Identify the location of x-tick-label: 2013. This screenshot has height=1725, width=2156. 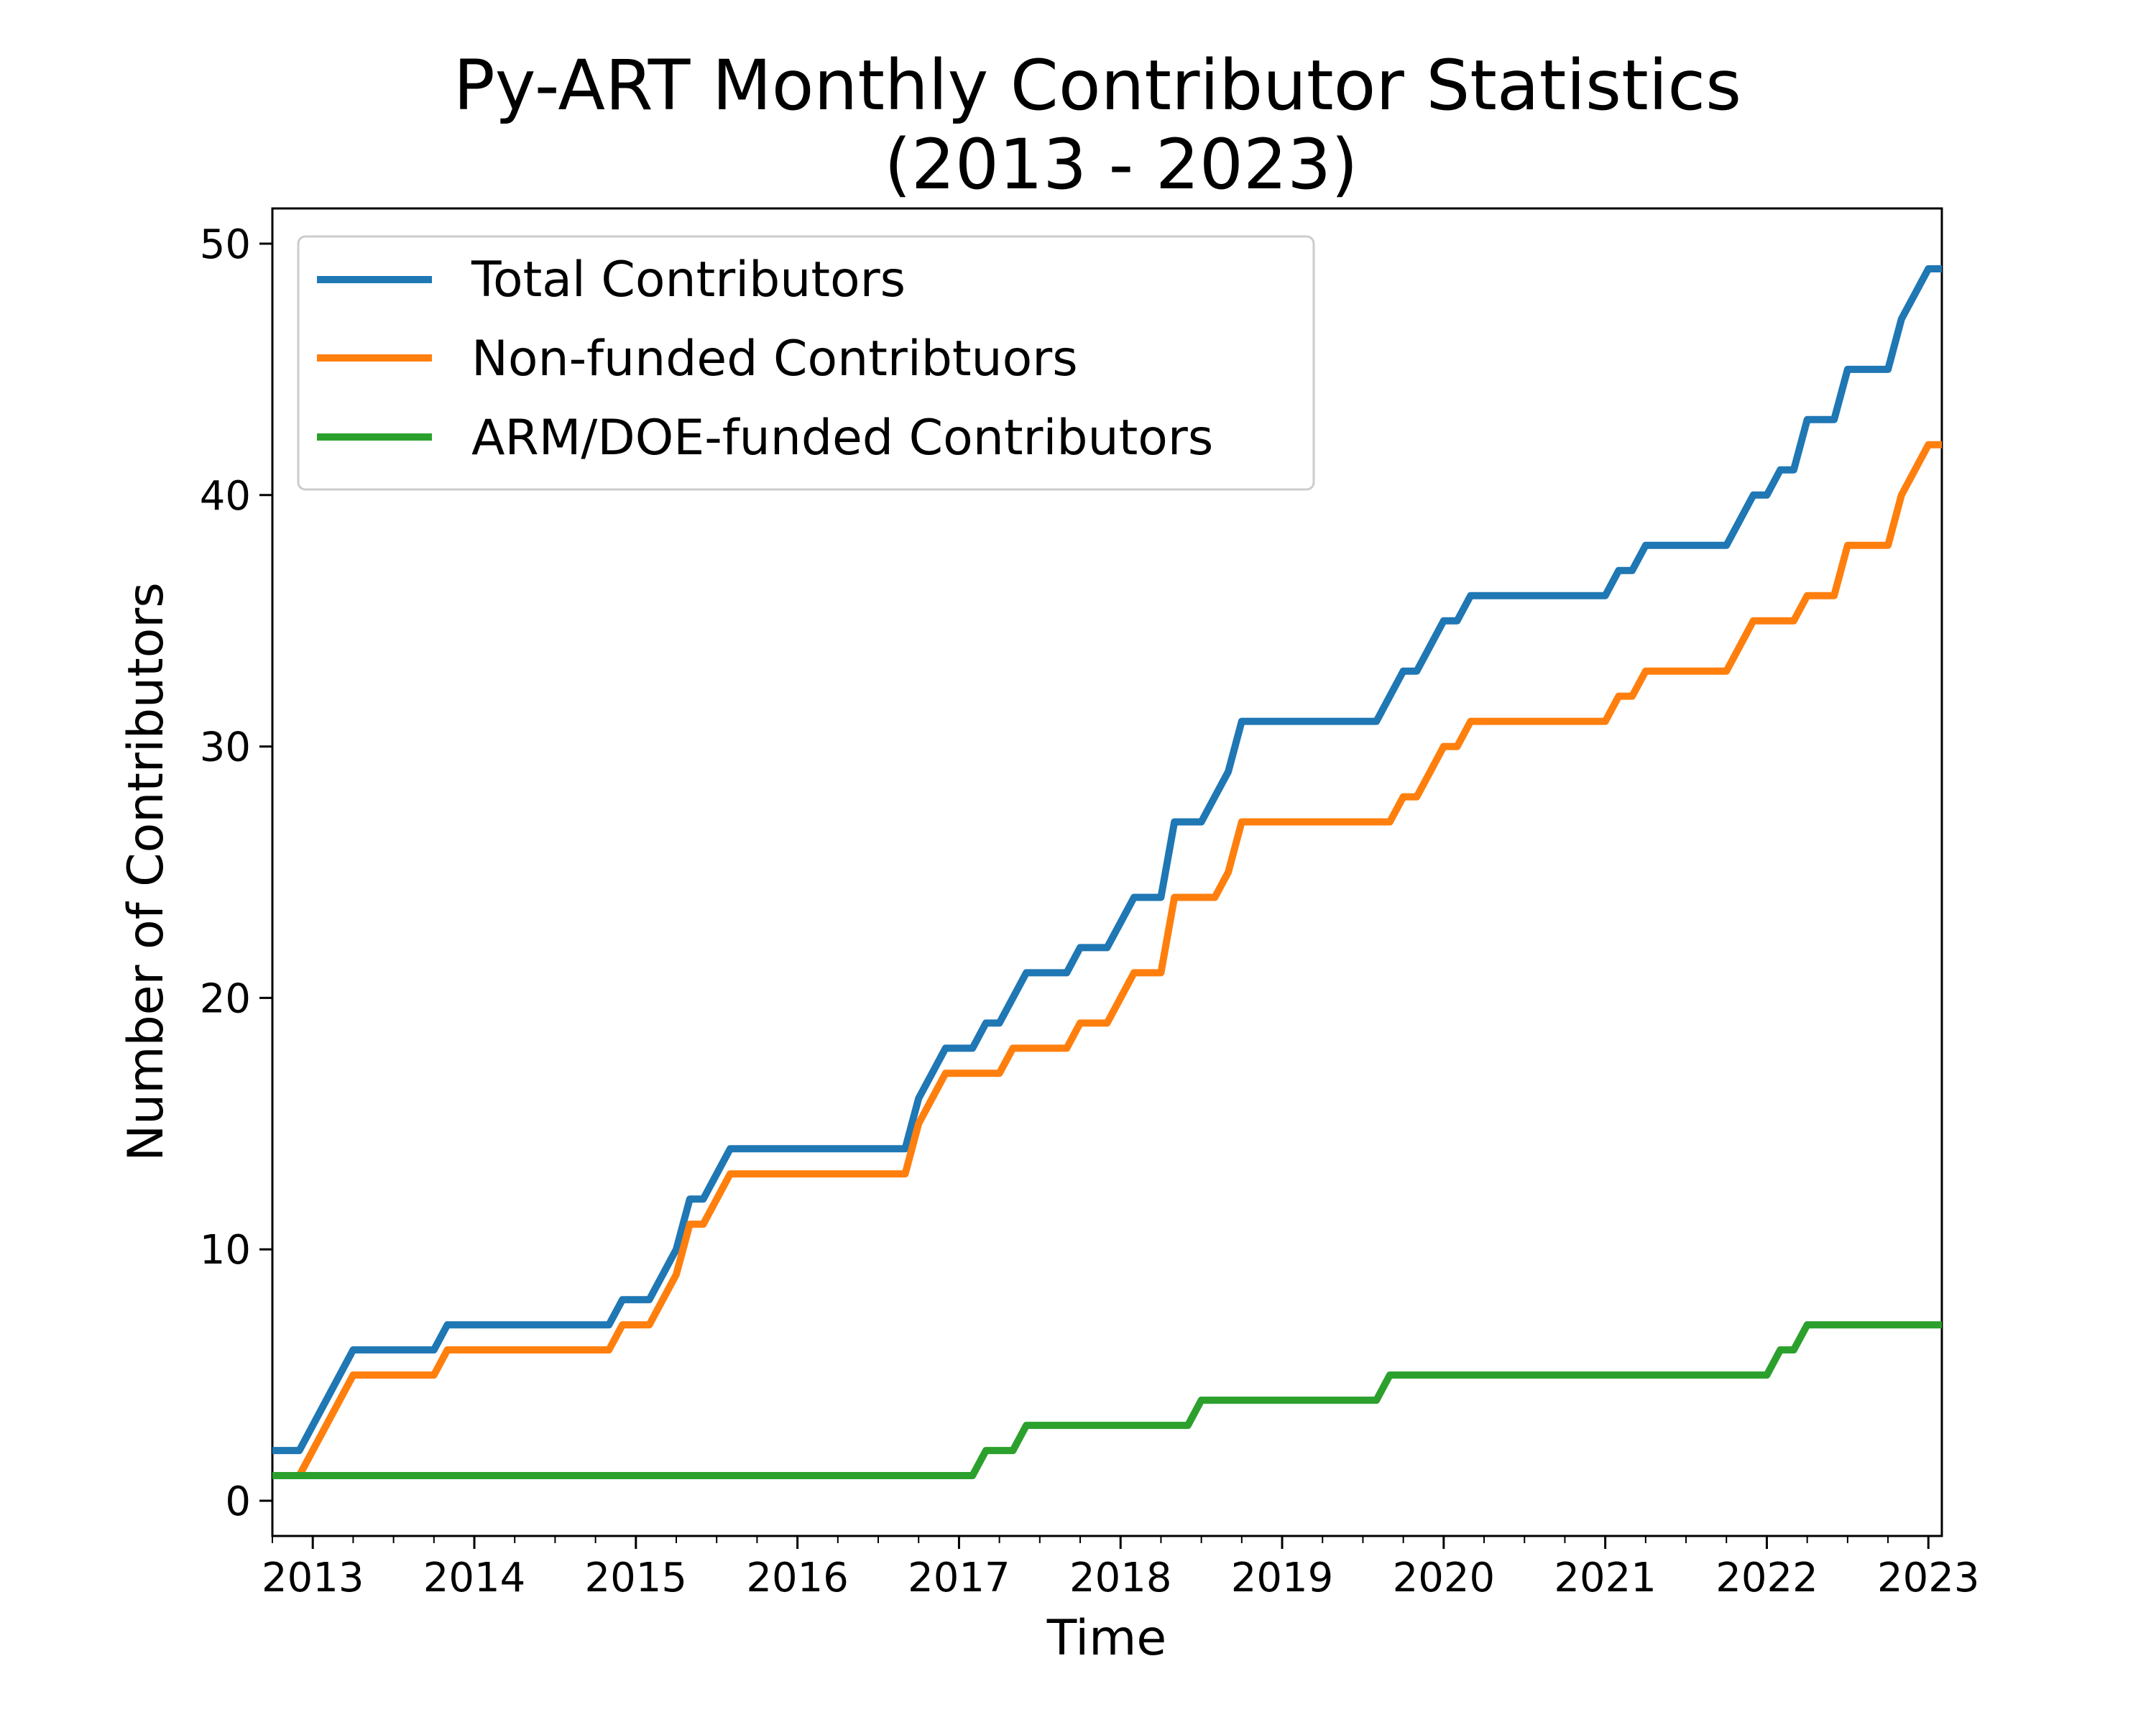
(313, 1578).